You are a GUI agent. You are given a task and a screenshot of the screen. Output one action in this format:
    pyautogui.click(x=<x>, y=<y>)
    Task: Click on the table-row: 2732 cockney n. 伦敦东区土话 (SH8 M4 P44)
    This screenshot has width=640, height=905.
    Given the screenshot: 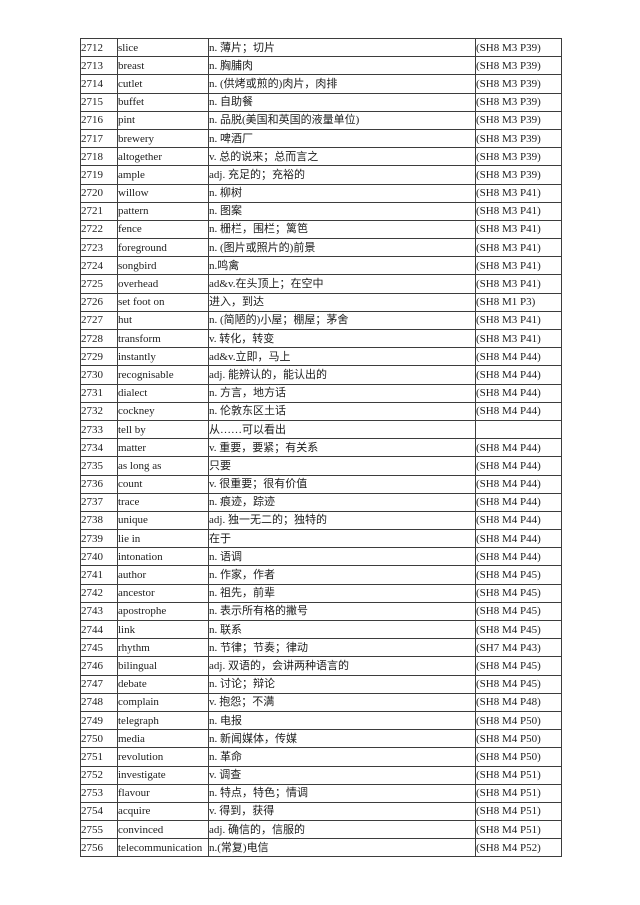 What is the action you would take?
    pyautogui.click(x=321, y=411)
    